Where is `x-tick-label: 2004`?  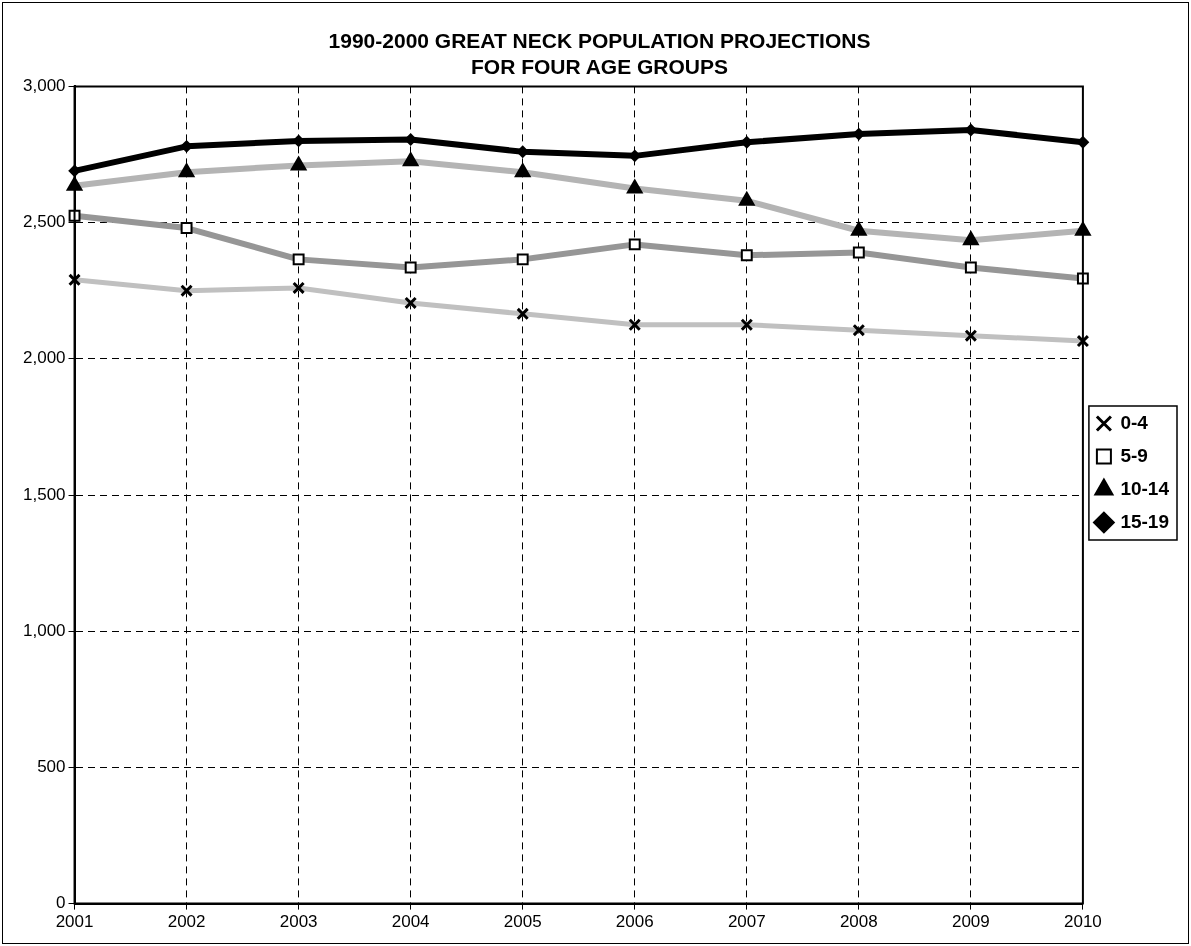 x-tick-label: 2004 is located at coordinates (410, 922).